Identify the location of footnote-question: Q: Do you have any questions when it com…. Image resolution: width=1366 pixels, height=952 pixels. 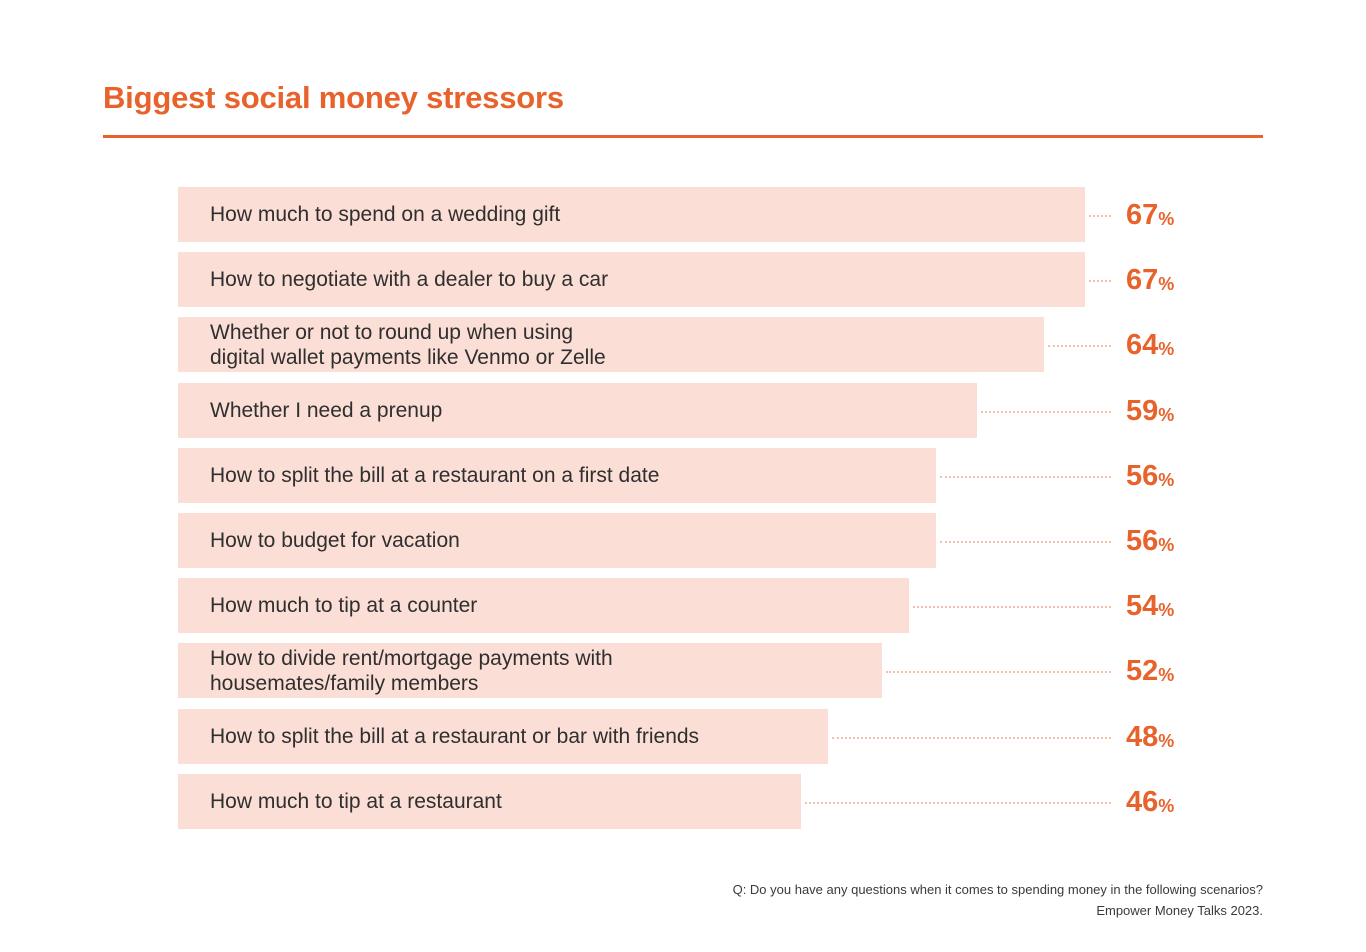
(997, 889).